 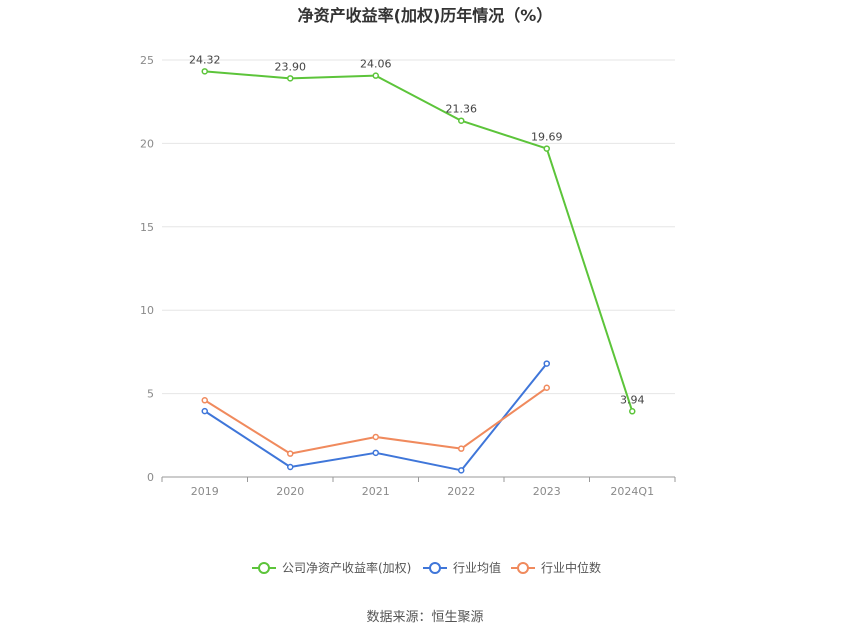 I want to click on y-tick-label: 15, so click(x=147, y=227).